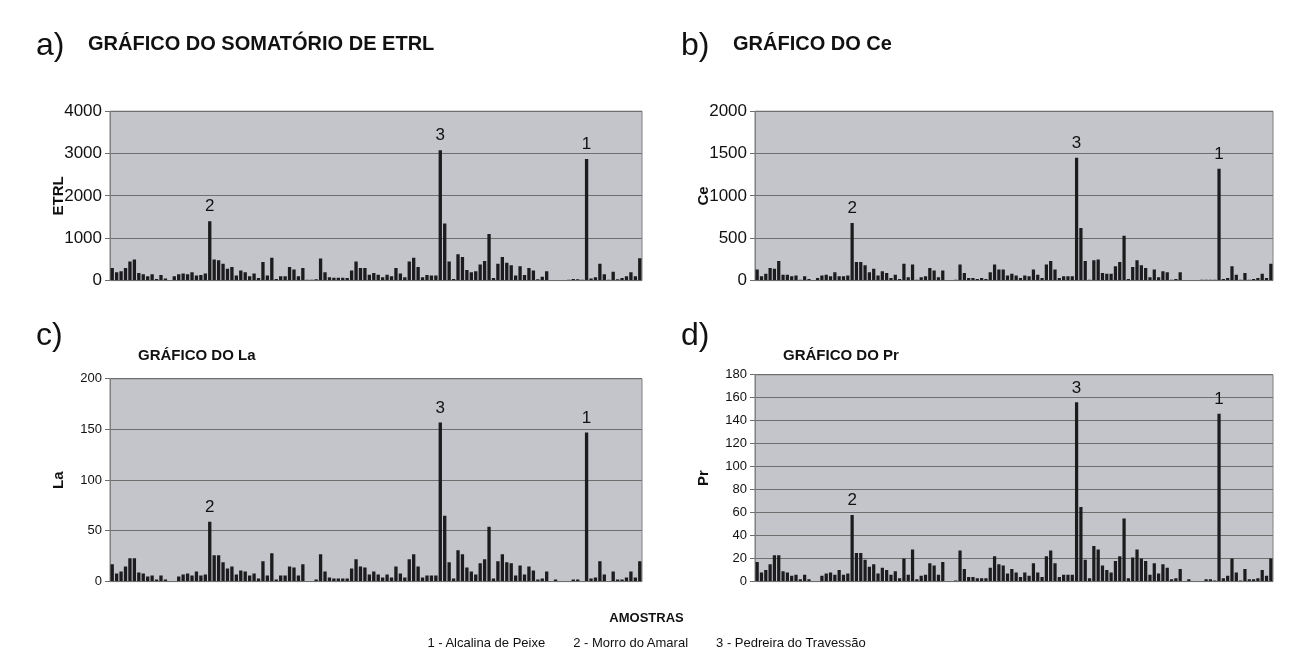  I want to click on y-tick-label: 1000, so click(83, 237).